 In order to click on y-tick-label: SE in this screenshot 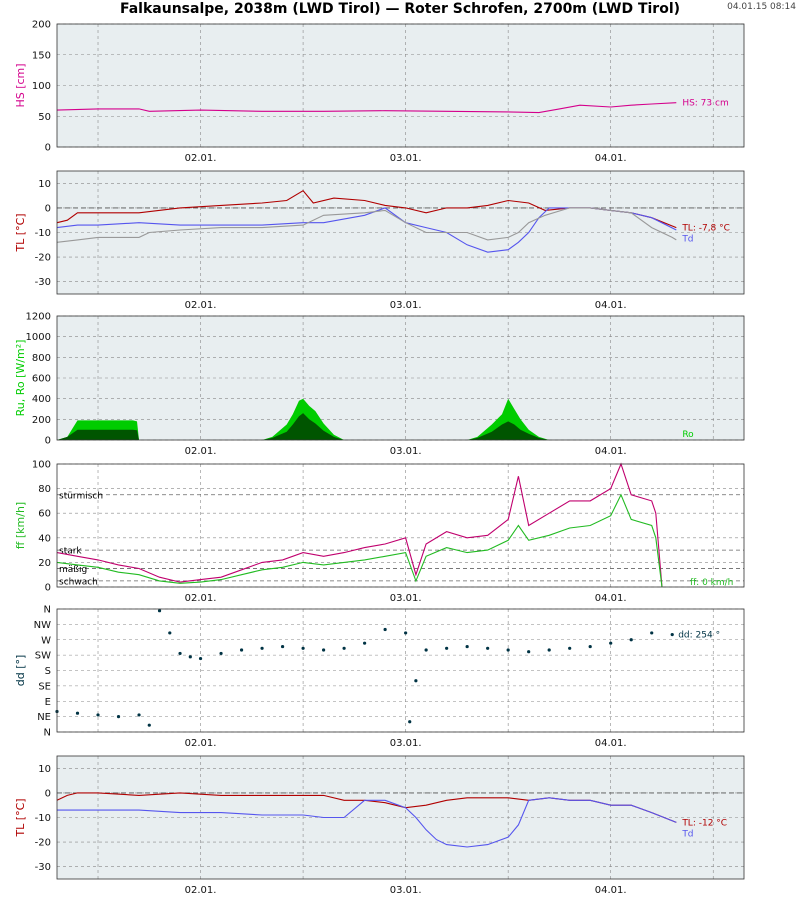, I will do `click(44, 686)`.